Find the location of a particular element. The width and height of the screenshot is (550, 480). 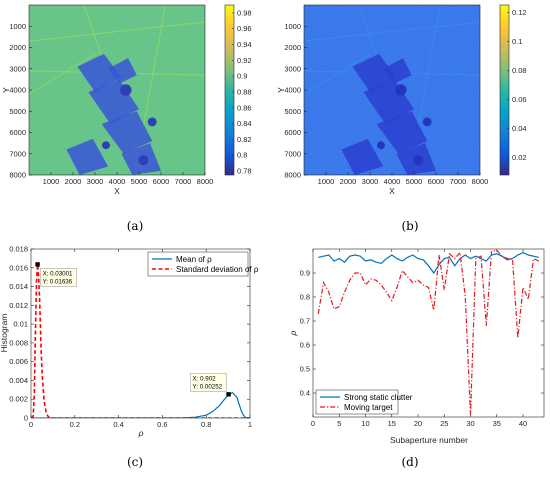

x-tick-label: 10 is located at coordinates (365, 423).